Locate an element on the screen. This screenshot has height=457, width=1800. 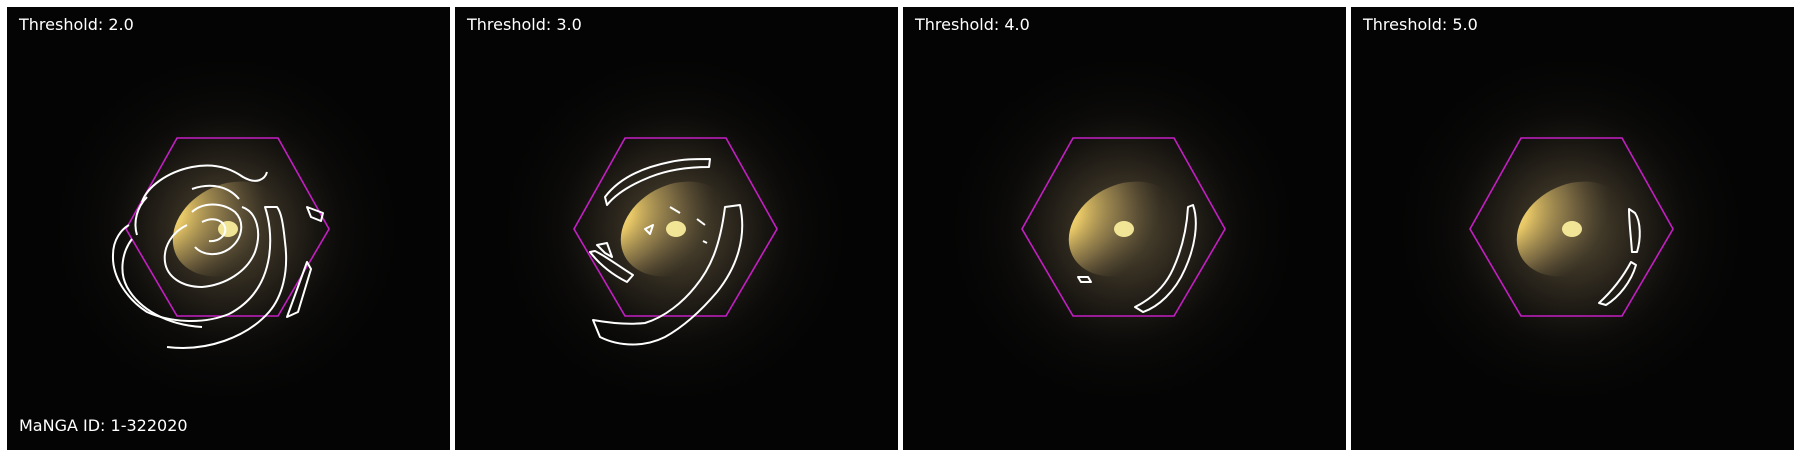
threshold-label: Threshold: 4.0 is located at coordinates (972, 24).